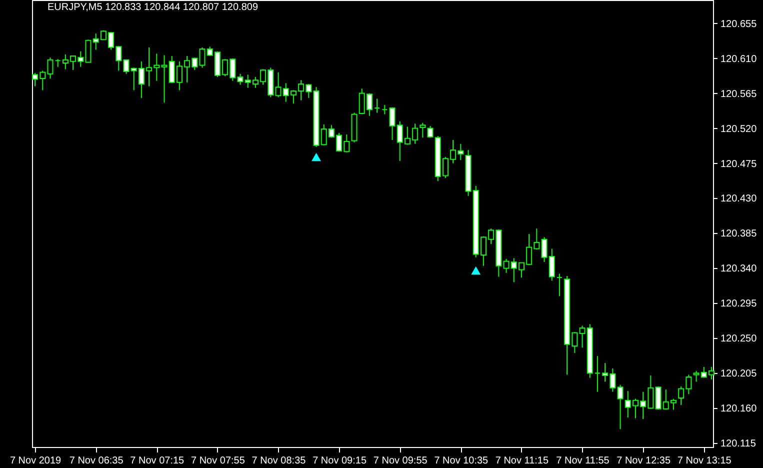 Image resolution: width=763 pixels, height=468 pixels. I want to click on x-tick-label: 7 Nov 11:15, so click(522, 461).